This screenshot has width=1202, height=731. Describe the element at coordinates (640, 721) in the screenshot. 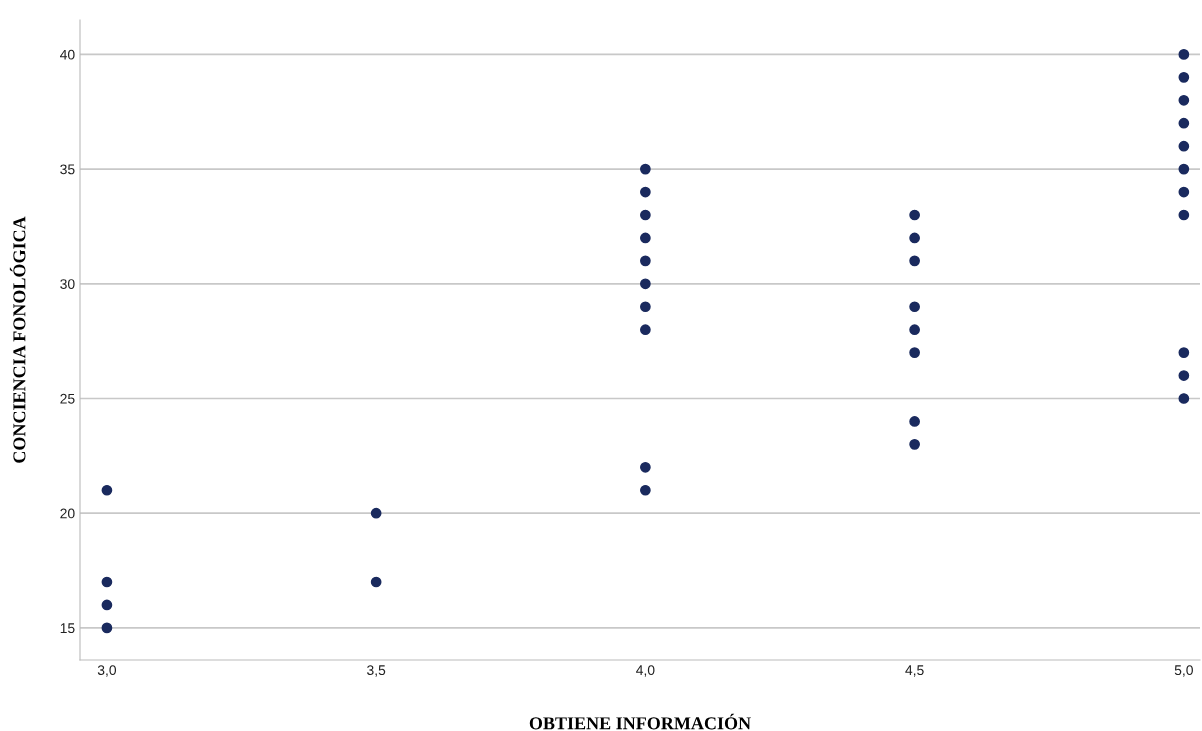

I see `x-axis-title: OBTIENE INFORMACIÓN` at that location.